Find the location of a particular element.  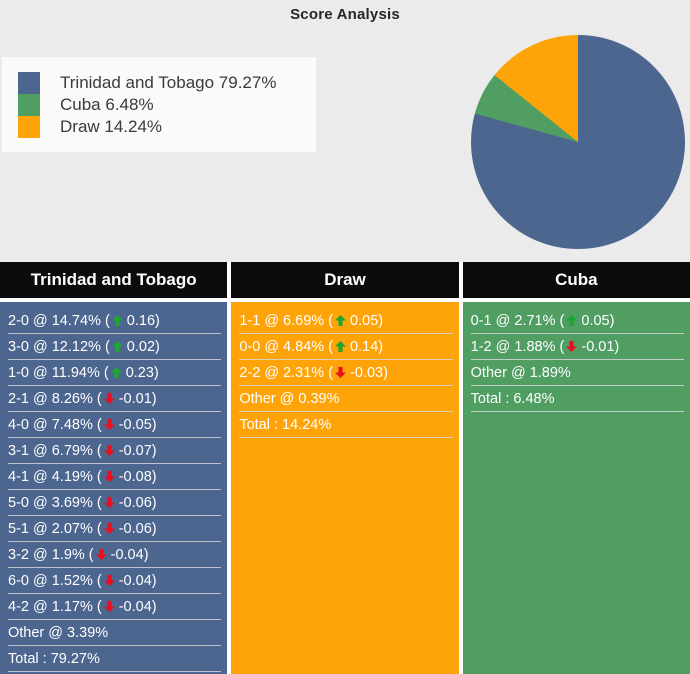

score-row: 3-2 @ 1.9% ( -0.04) is located at coordinates (115, 555).